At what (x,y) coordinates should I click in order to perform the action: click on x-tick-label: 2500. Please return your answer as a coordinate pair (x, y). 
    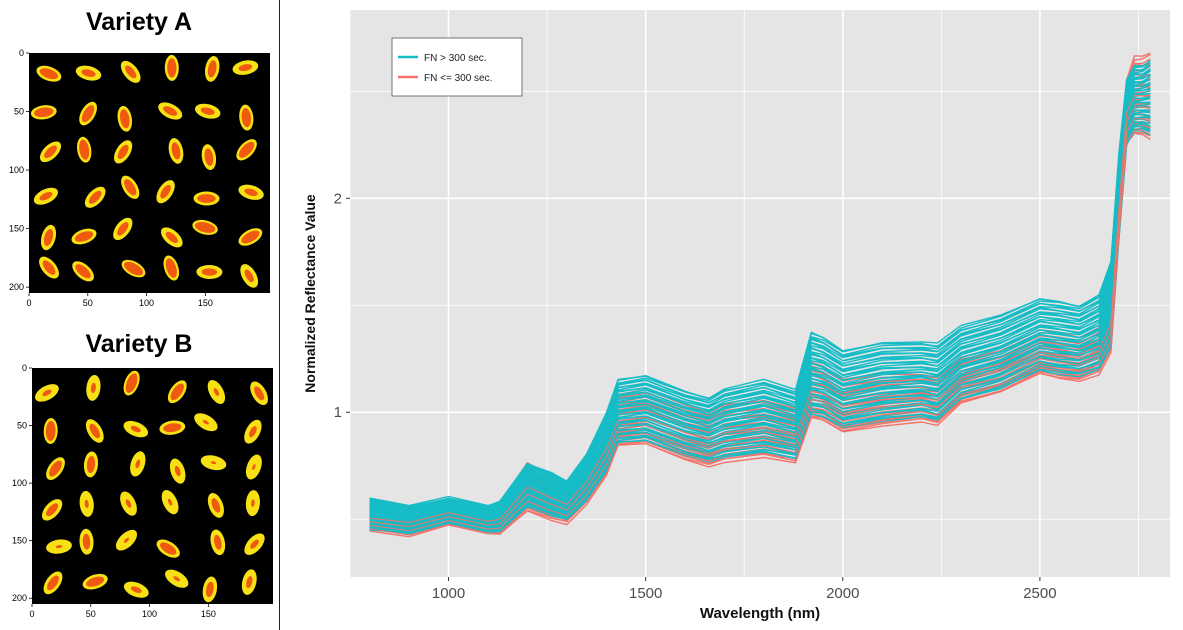
    Looking at the image, I should click on (1039, 593).